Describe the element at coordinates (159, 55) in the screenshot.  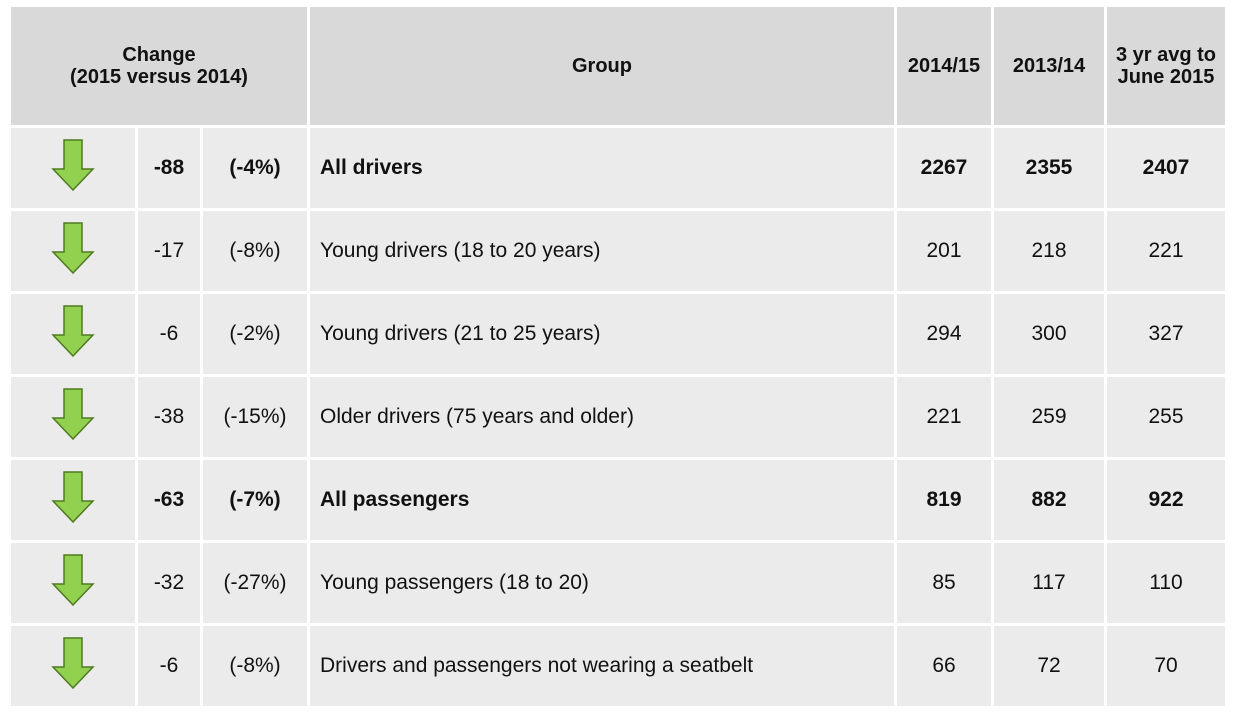
I see `header-line: Change` at that location.